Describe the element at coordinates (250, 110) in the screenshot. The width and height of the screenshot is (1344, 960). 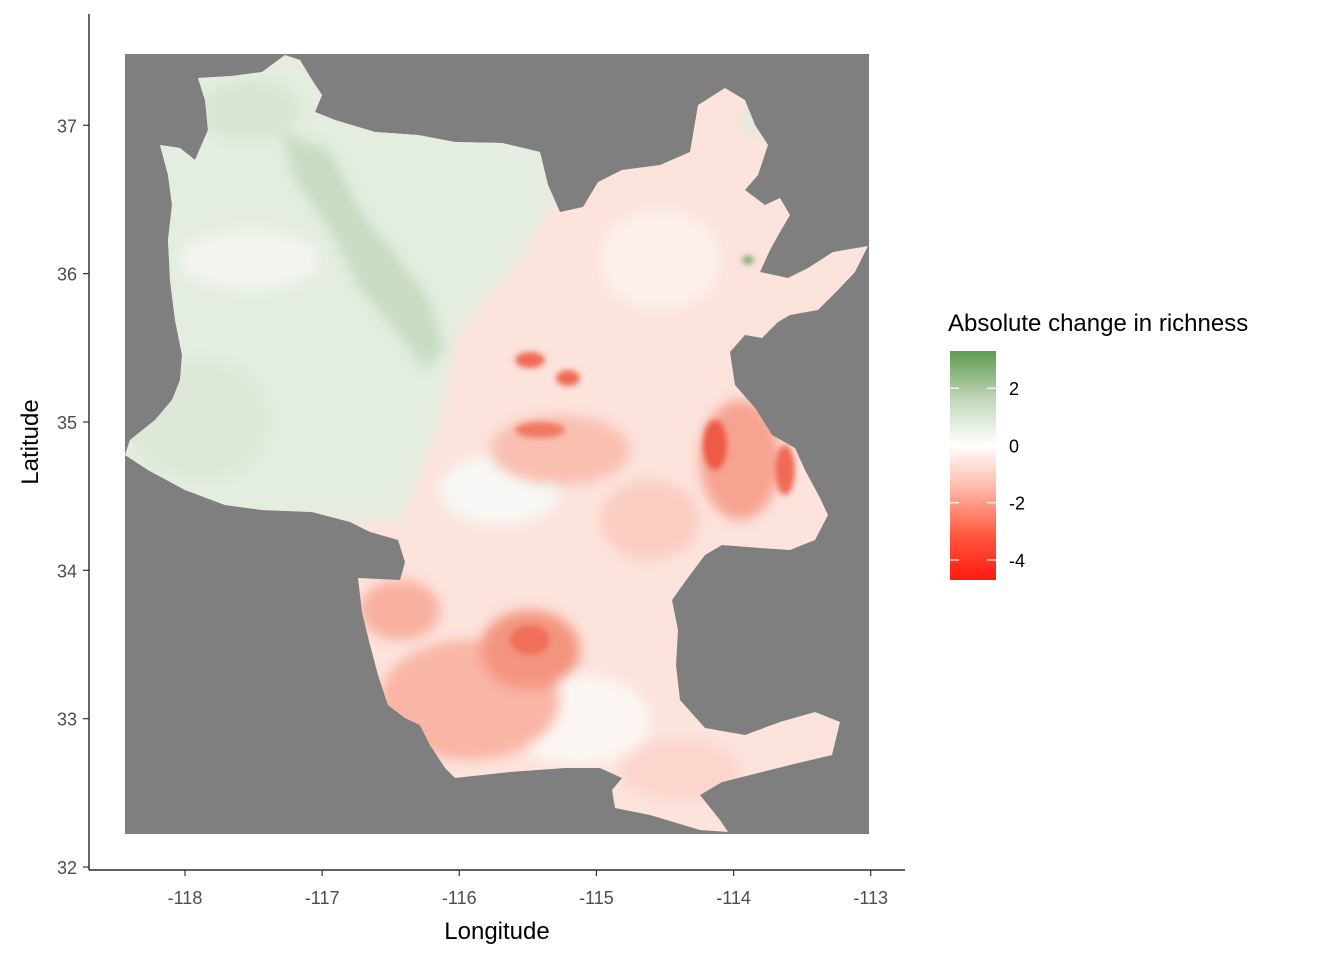
I see `region-gain-north` at that location.